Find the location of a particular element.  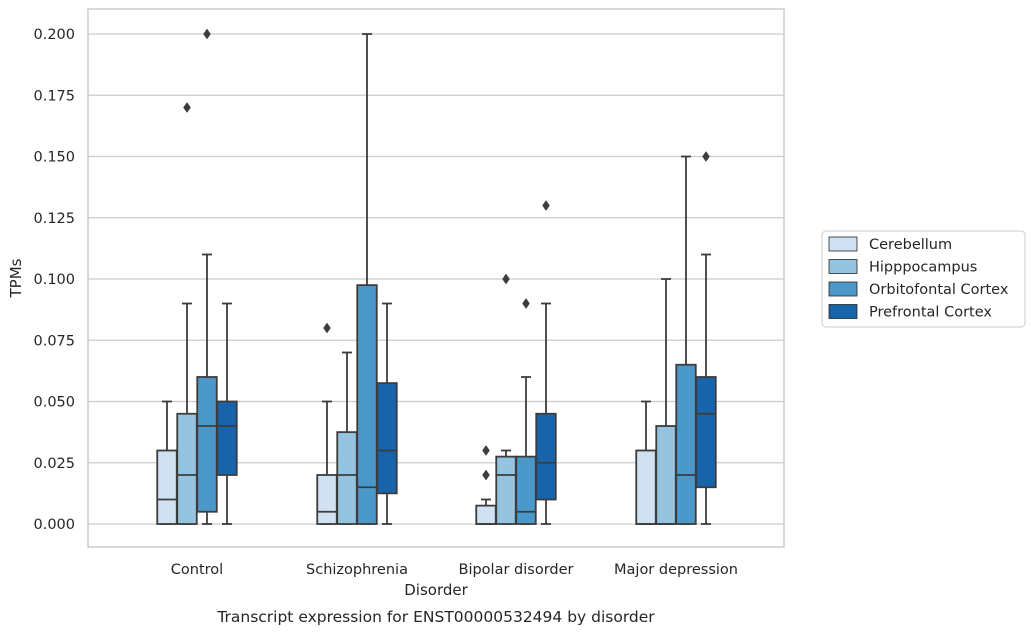

y-tick-label: 0.050 is located at coordinates (54, 403).